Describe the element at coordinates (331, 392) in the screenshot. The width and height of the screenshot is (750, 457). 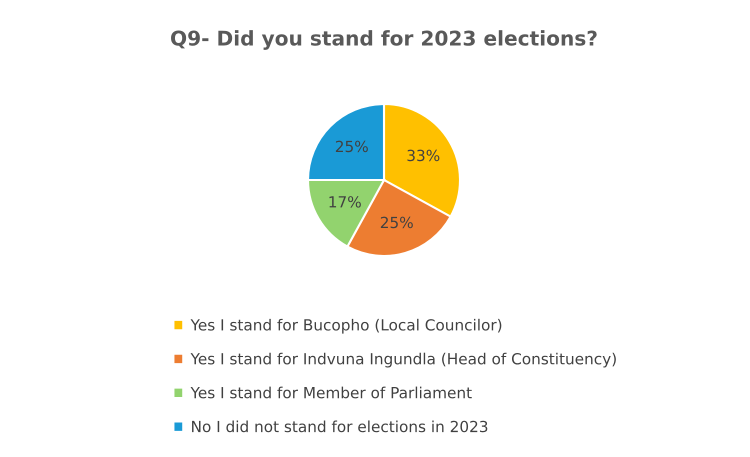
I see `legend-label: Yes I stand for Member of Parliament` at that location.